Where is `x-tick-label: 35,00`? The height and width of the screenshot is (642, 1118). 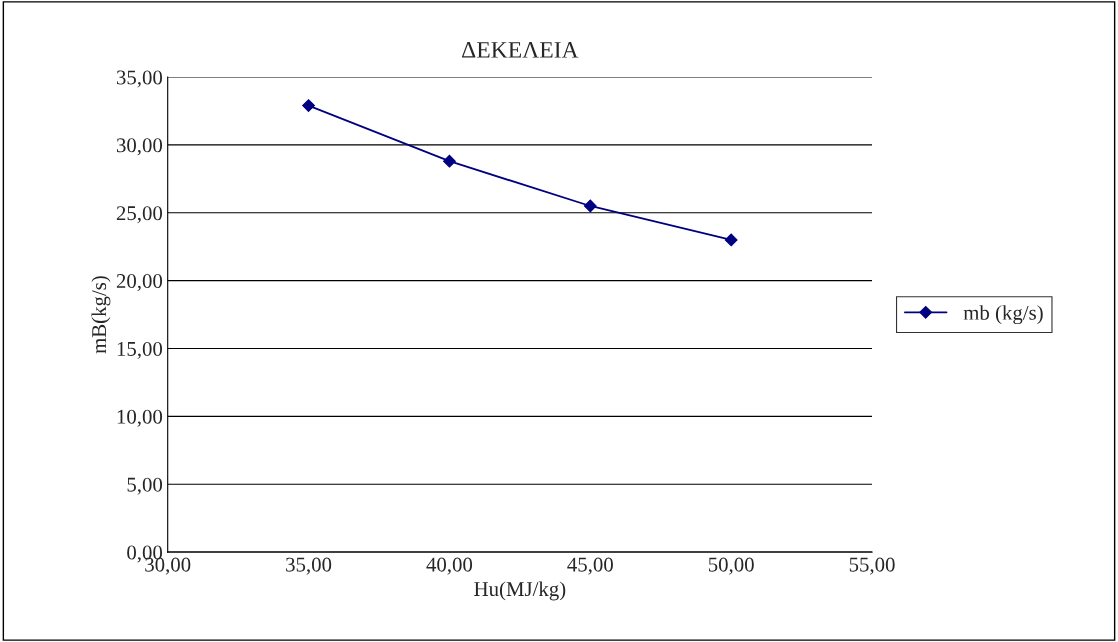 x-tick-label: 35,00 is located at coordinates (309, 566).